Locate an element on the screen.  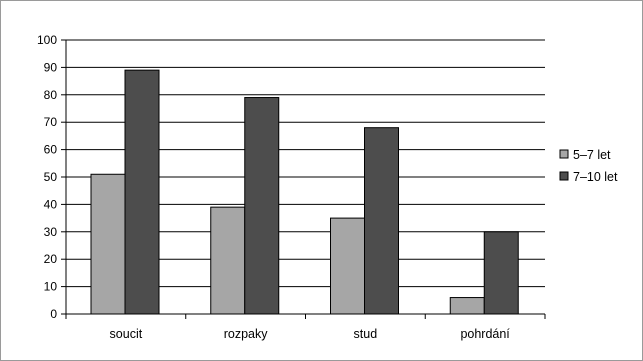
y-tick-label: 100 is located at coordinates (47, 40).